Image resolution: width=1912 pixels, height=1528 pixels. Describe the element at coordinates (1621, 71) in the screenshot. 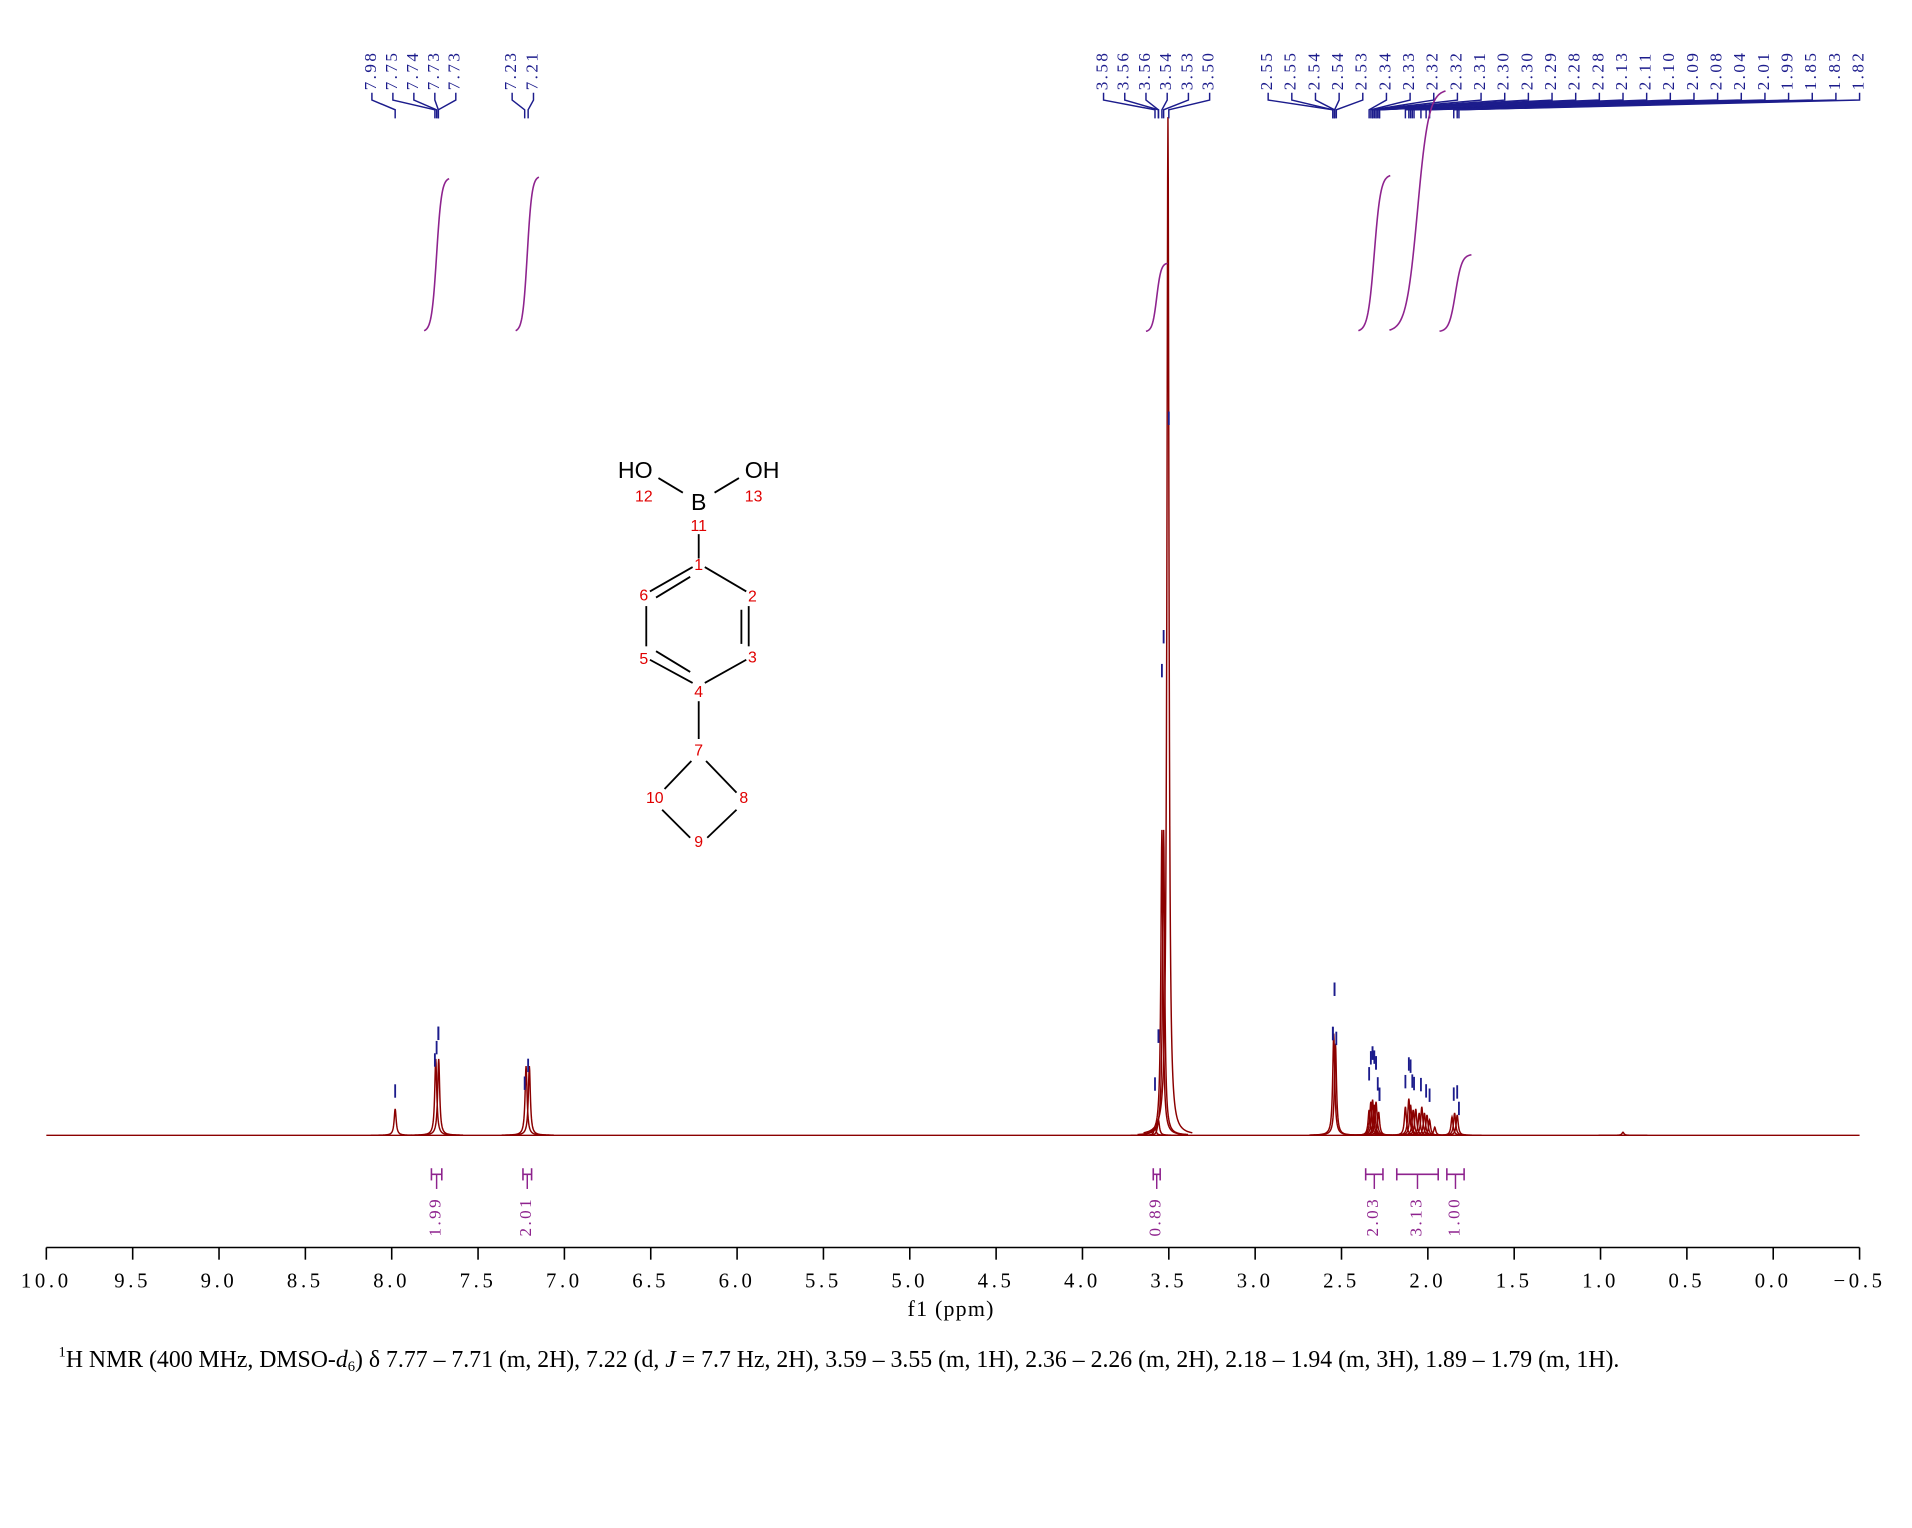

I see `peak-label: 2.13` at that location.